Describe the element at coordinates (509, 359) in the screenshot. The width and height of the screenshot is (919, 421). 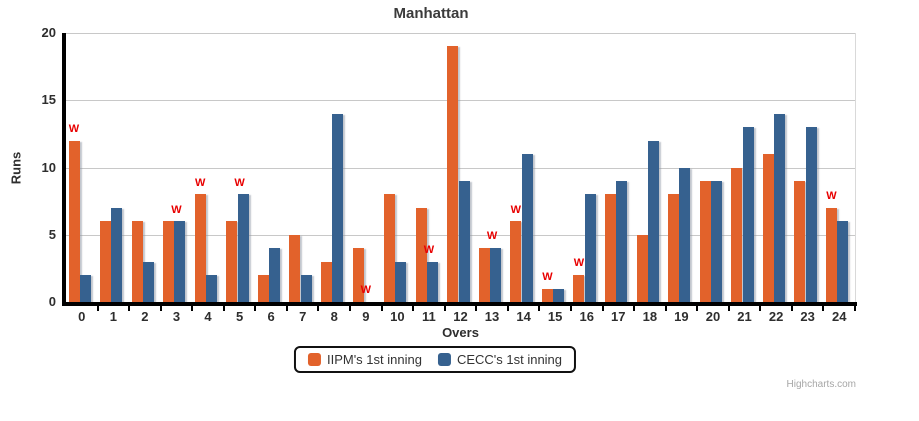
I see `legend-label: CECC's 1st inning` at that location.